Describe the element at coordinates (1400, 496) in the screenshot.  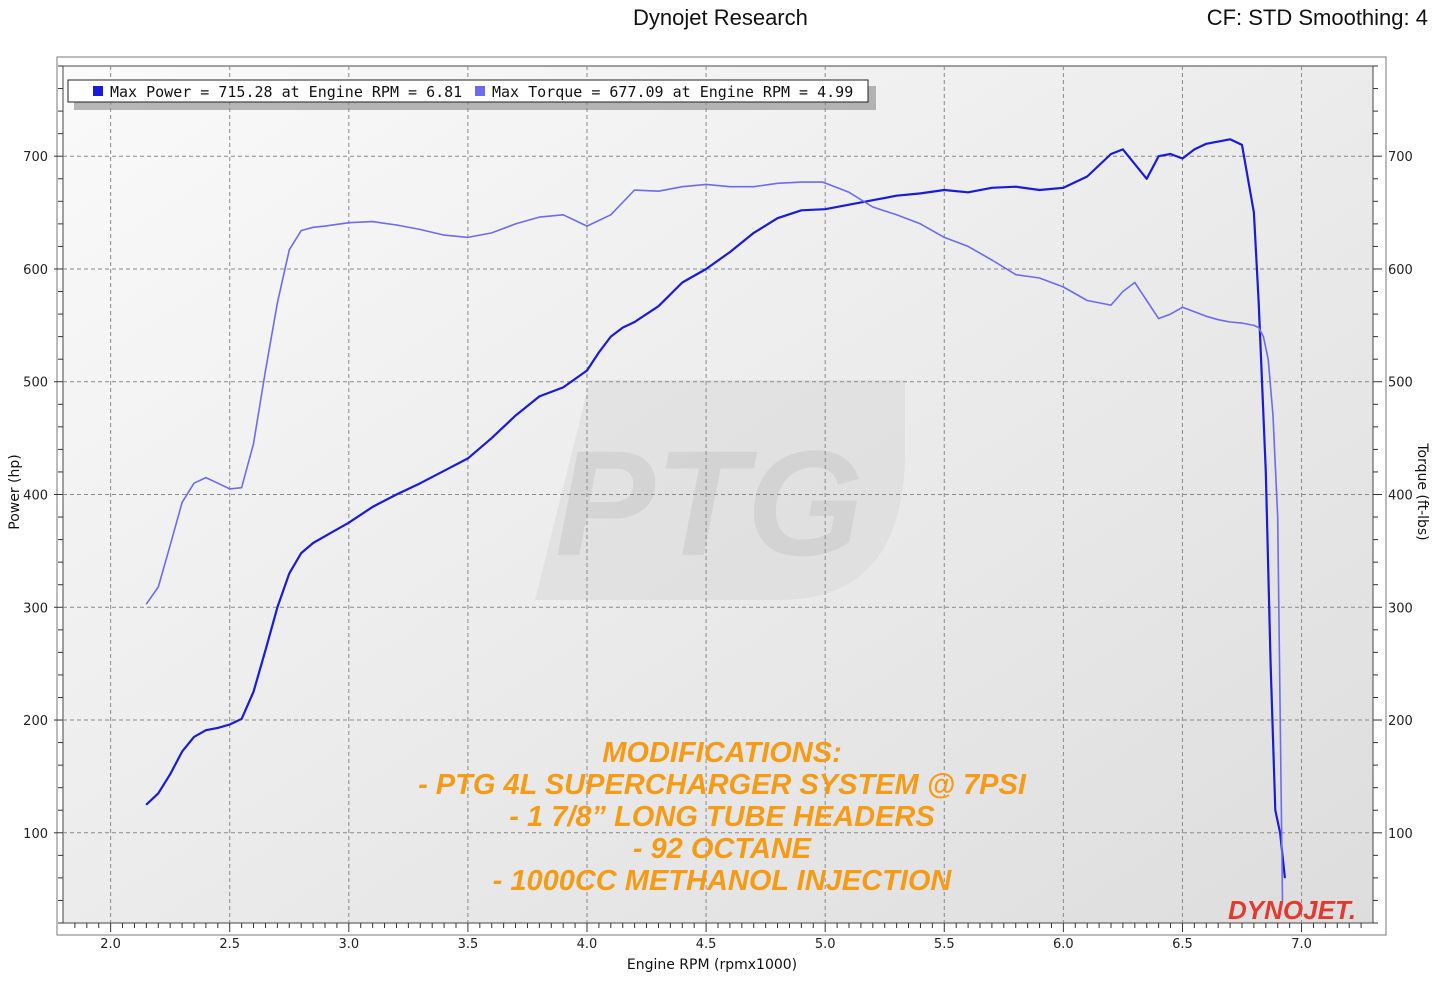
I see `y2-tick-label: 400` at that location.